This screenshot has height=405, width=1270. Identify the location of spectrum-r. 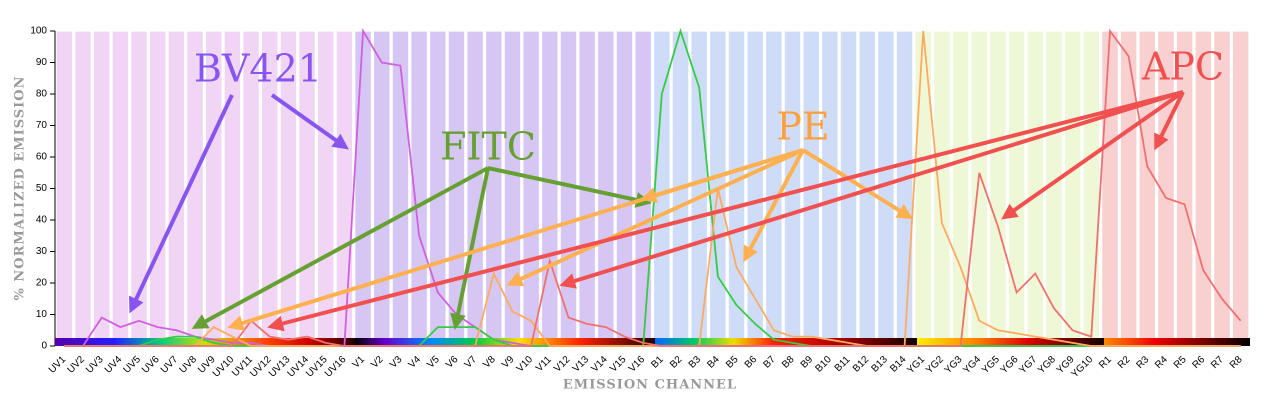
(1177, 342).